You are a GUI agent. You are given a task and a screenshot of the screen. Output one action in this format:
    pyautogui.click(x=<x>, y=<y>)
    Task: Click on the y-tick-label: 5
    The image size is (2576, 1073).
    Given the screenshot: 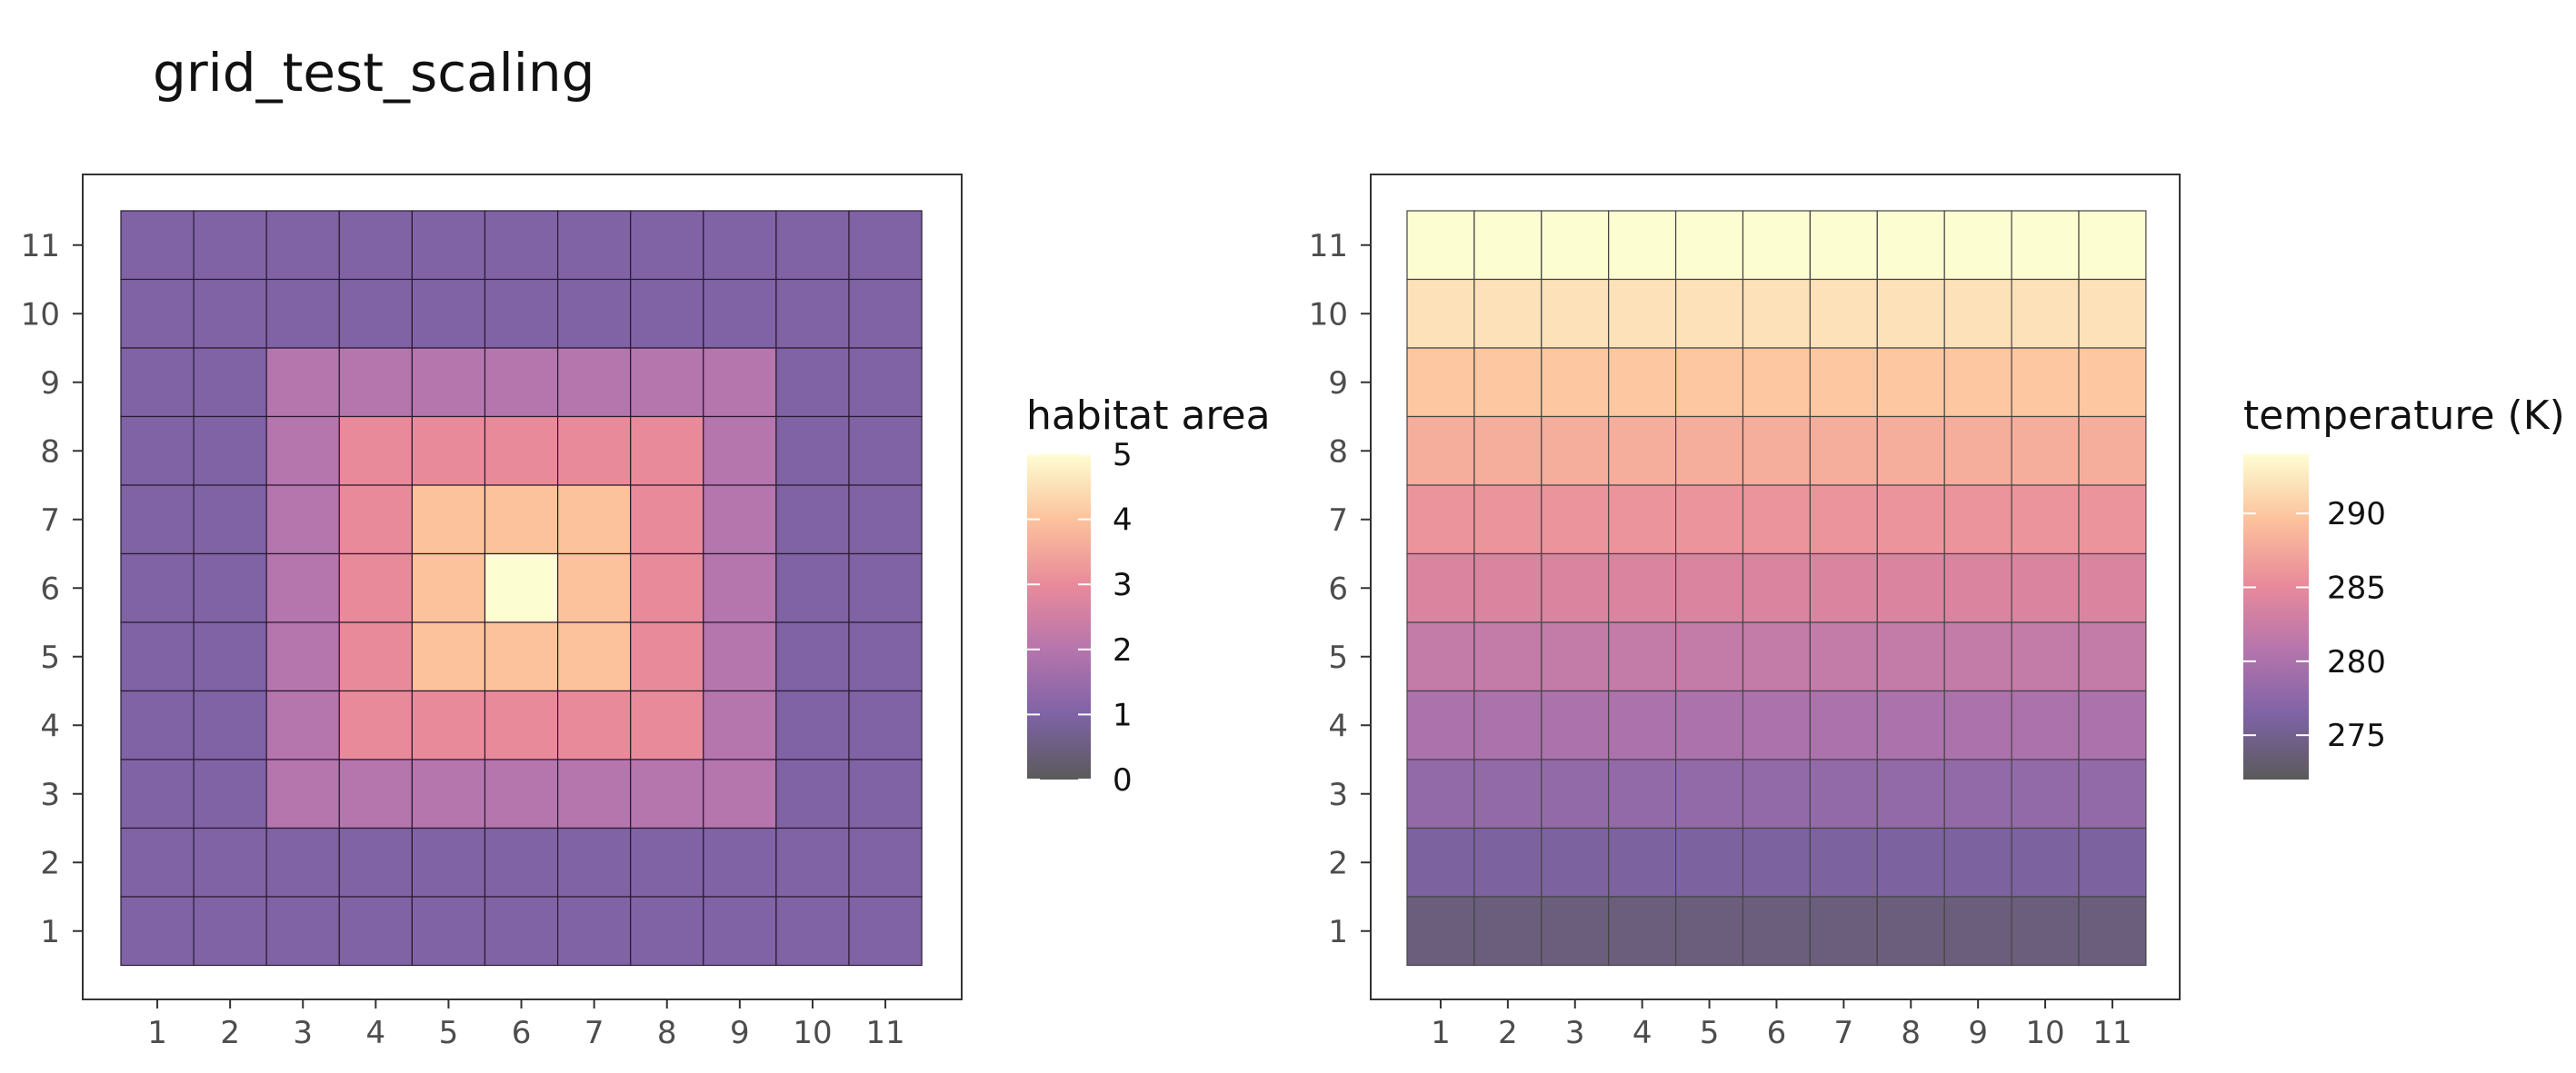 What is the action you would take?
    pyautogui.click(x=50, y=658)
    